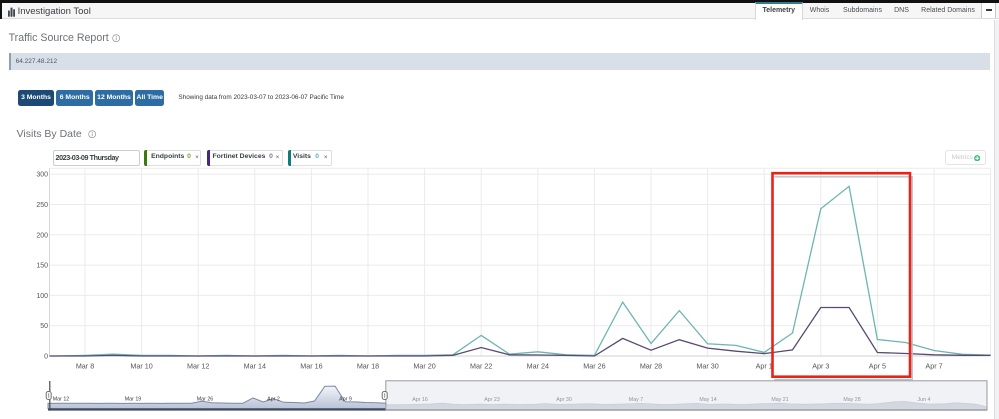  Describe the element at coordinates (820, 366) in the screenshot. I see `svg-text: Apr 3` at that location.